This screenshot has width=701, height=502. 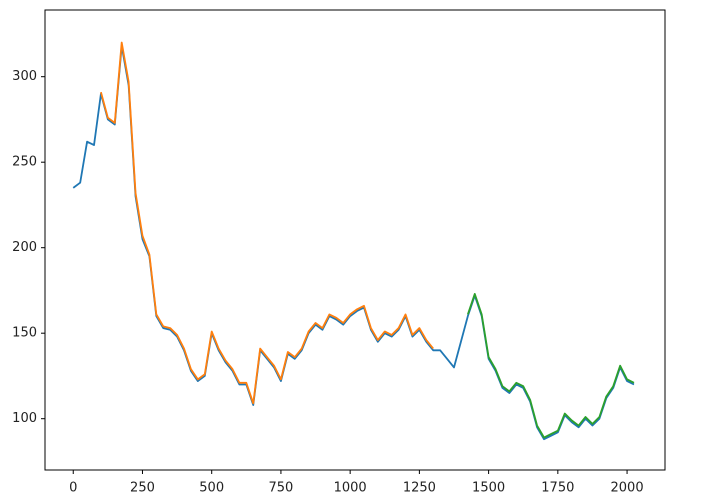 I want to click on x-tick-label: 1000, so click(x=350, y=488).